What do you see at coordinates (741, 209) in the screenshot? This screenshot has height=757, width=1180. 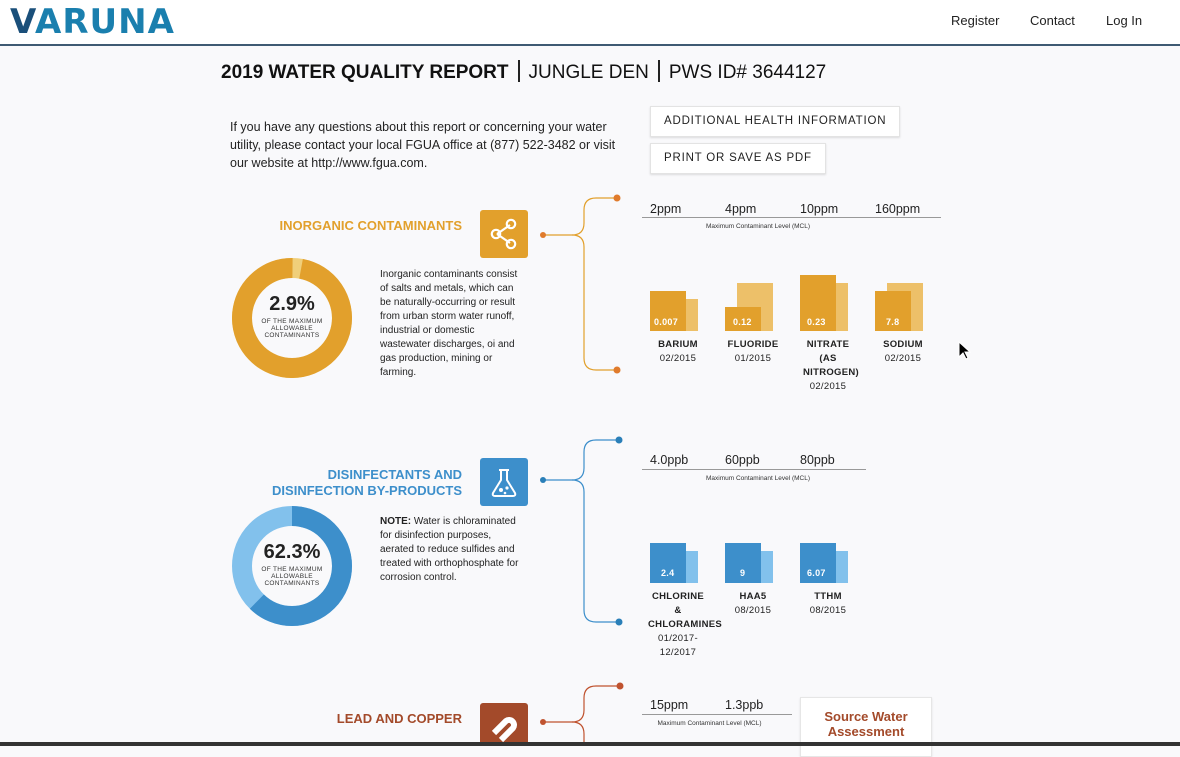 I see `mcl-value: 4ppm` at bounding box center [741, 209].